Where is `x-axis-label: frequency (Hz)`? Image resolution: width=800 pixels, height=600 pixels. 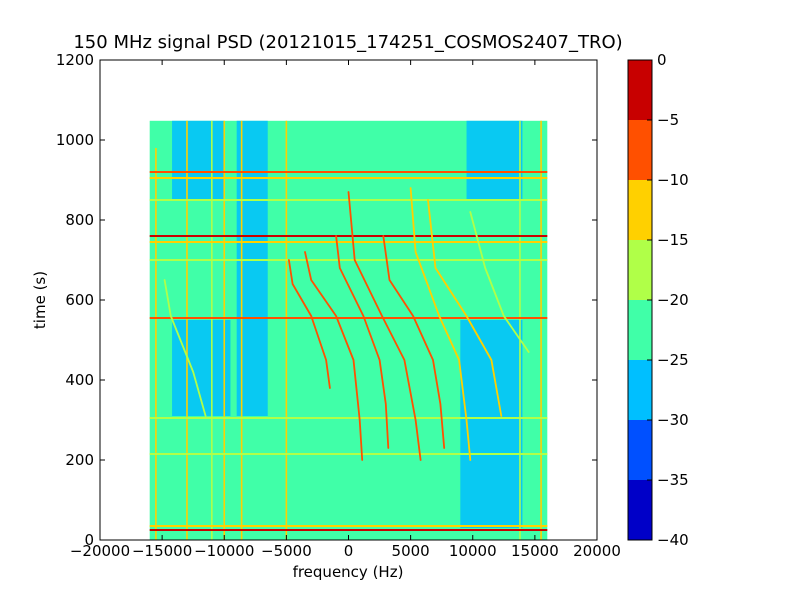
x-axis-label: frequency (Hz) is located at coordinates (348, 572).